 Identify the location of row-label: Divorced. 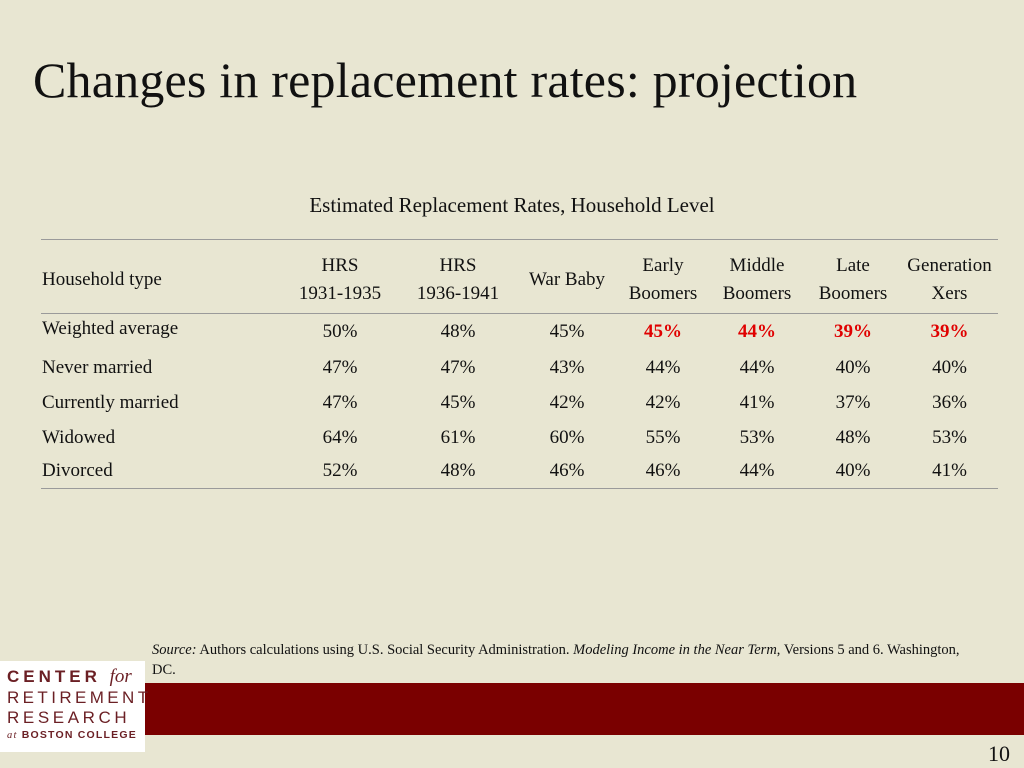
(77, 470).